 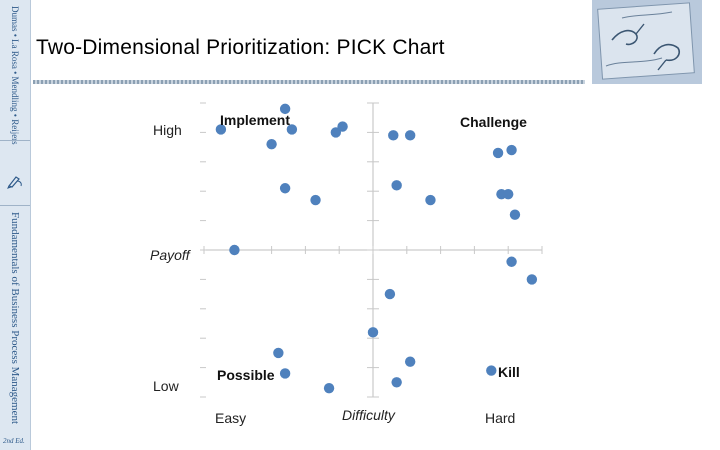 What do you see at coordinates (14, 182) in the screenshot?
I see `hand-writing-icon` at bounding box center [14, 182].